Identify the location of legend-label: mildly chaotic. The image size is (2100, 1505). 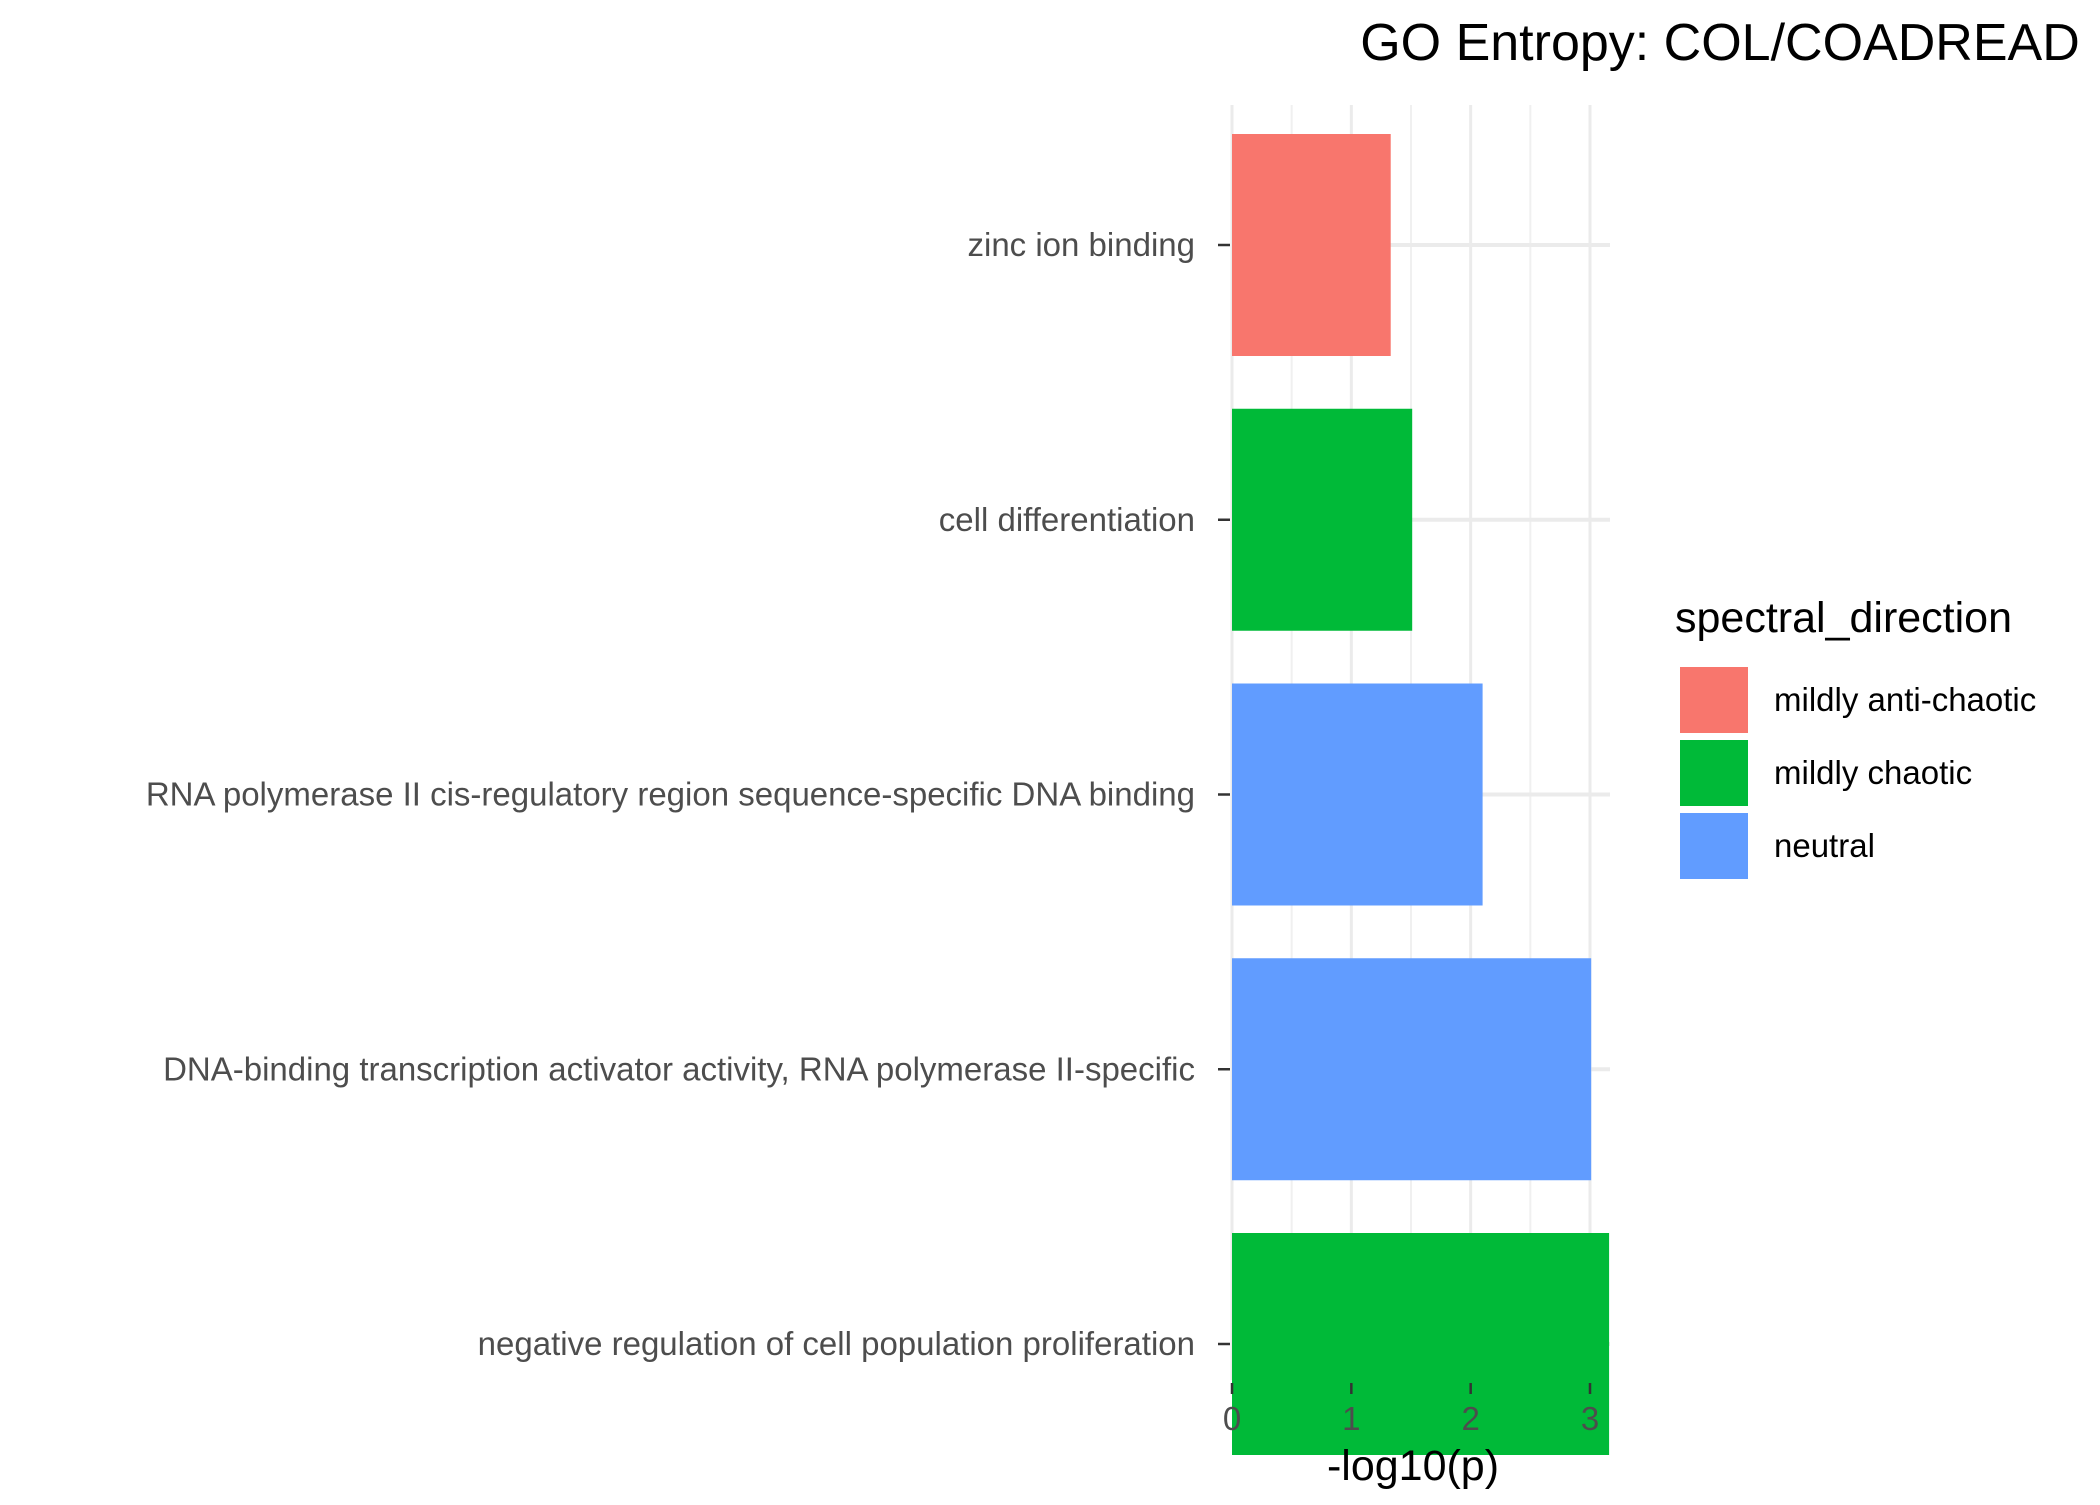
(1873, 772).